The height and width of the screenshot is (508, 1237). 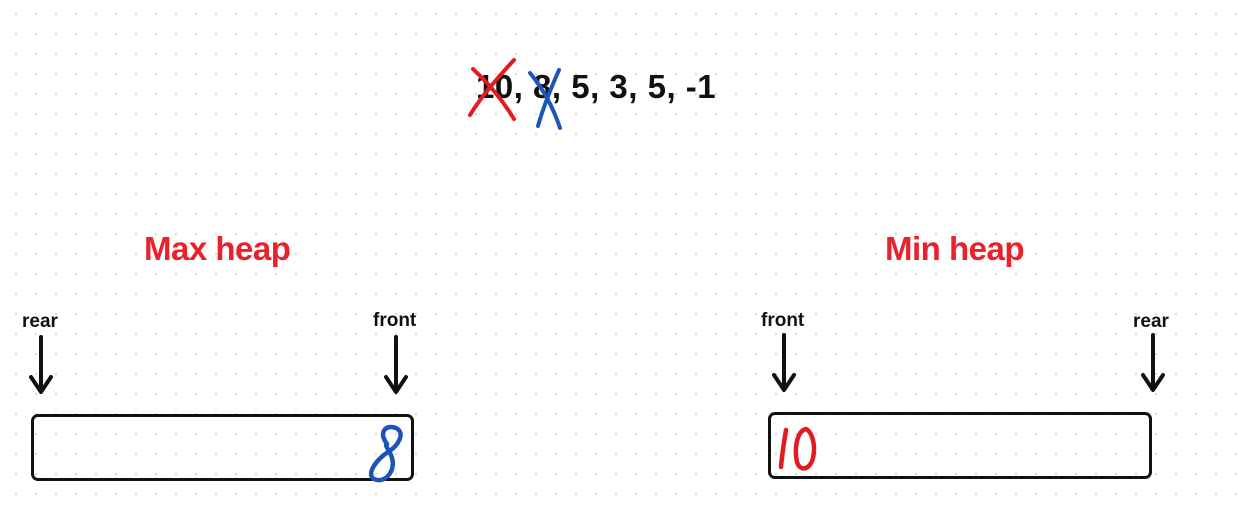 What do you see at coordinates (960, 445) in the screenshot?
I see `min-heap-queue-box` at bounding box center [960, 445].